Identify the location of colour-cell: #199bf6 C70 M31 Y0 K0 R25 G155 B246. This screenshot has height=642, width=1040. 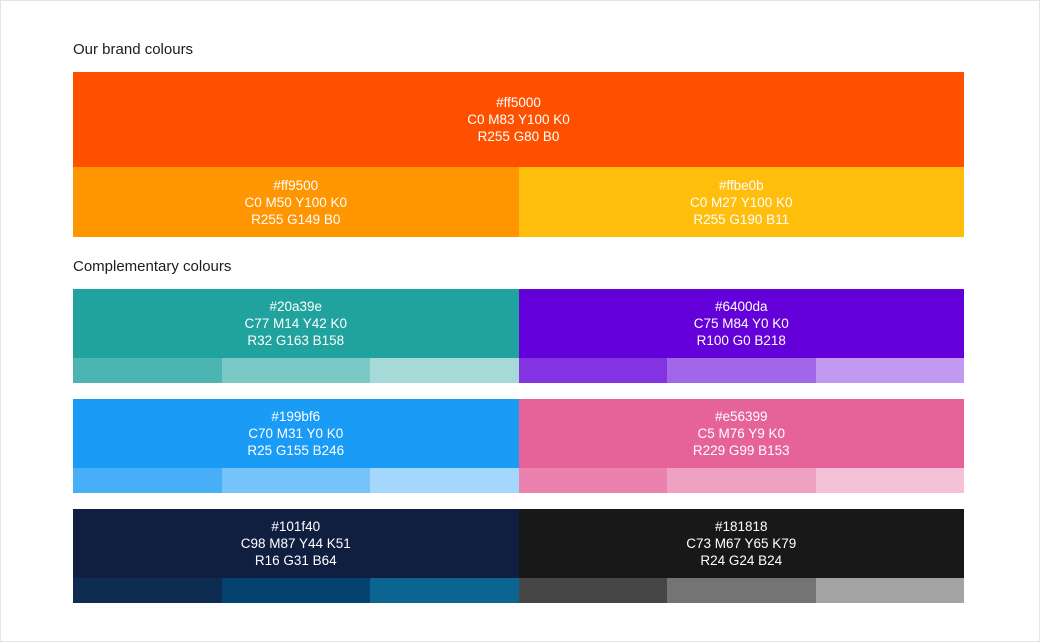
(296, 446).